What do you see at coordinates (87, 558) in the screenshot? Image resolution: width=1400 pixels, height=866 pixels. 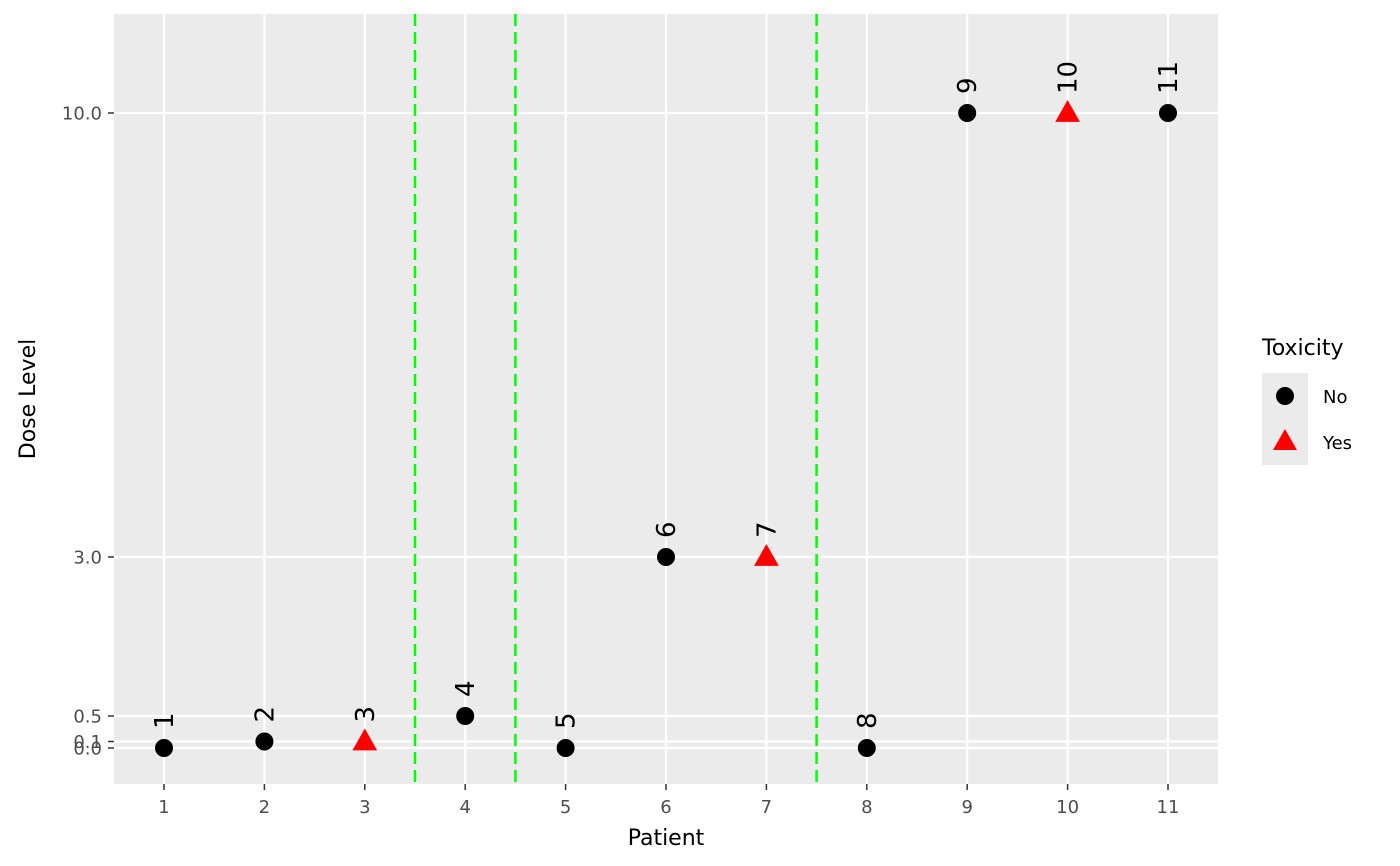 I see `y-tick-label: 3.0` at bounding box center [87, 558].